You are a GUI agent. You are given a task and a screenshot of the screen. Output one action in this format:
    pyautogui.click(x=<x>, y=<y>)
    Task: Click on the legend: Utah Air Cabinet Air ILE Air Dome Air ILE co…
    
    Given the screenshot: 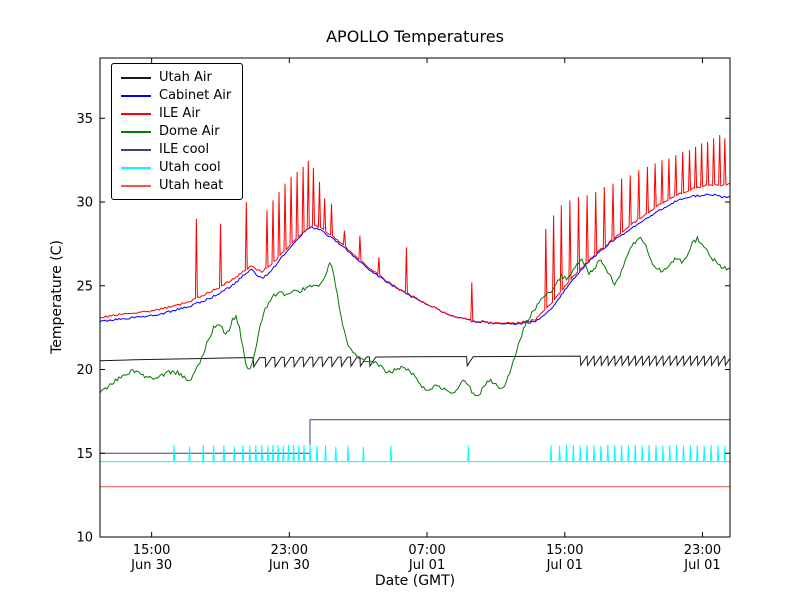 What is the action you would take?
    pyautogui.click(x=177, y=131)
    